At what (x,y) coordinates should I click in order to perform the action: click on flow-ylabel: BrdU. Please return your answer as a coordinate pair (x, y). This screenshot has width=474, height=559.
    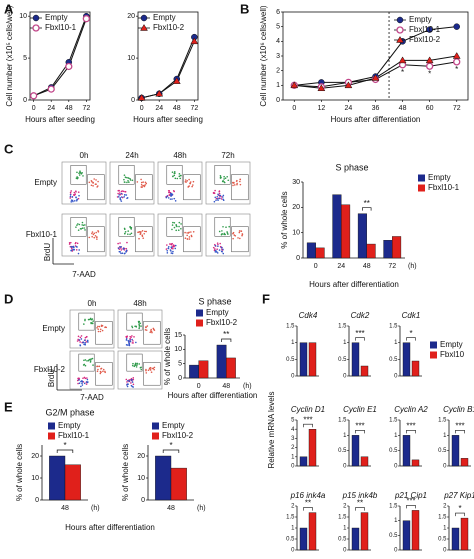
    Looking at the image, I should click on (47, 252).